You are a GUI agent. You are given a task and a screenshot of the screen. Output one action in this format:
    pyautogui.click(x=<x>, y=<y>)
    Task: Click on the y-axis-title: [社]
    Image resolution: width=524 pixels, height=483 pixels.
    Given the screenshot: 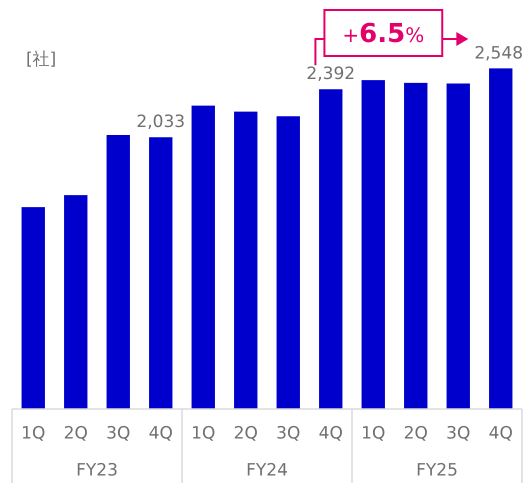 What is the action you would take?
    pyautogui.click(x=41, y=59)
    